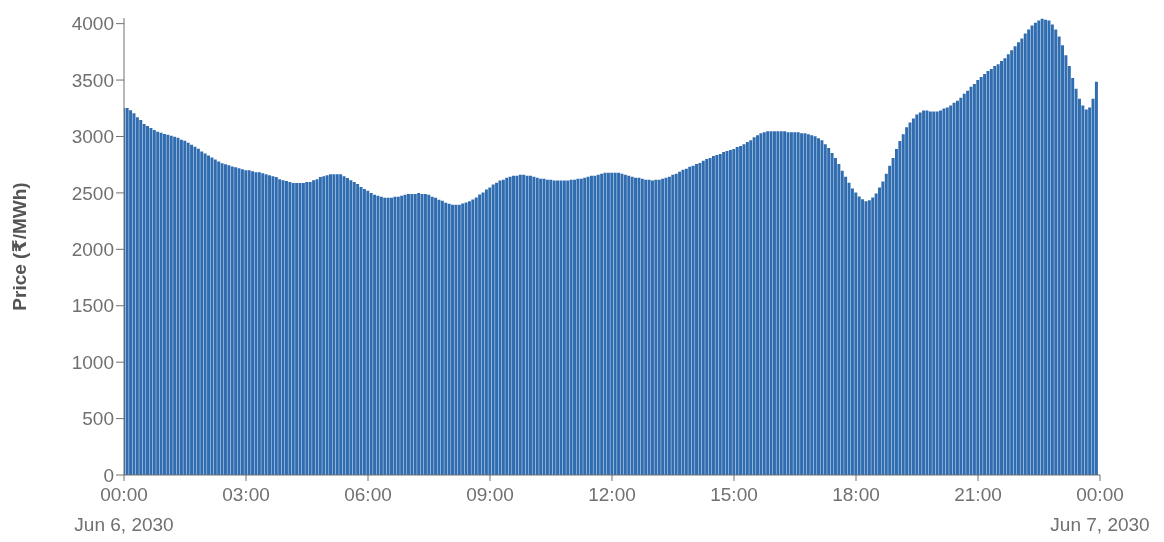  Describe the element at coordinates (92, 362) in the screenshot. I see `y-tick-label: 1000` at that location.